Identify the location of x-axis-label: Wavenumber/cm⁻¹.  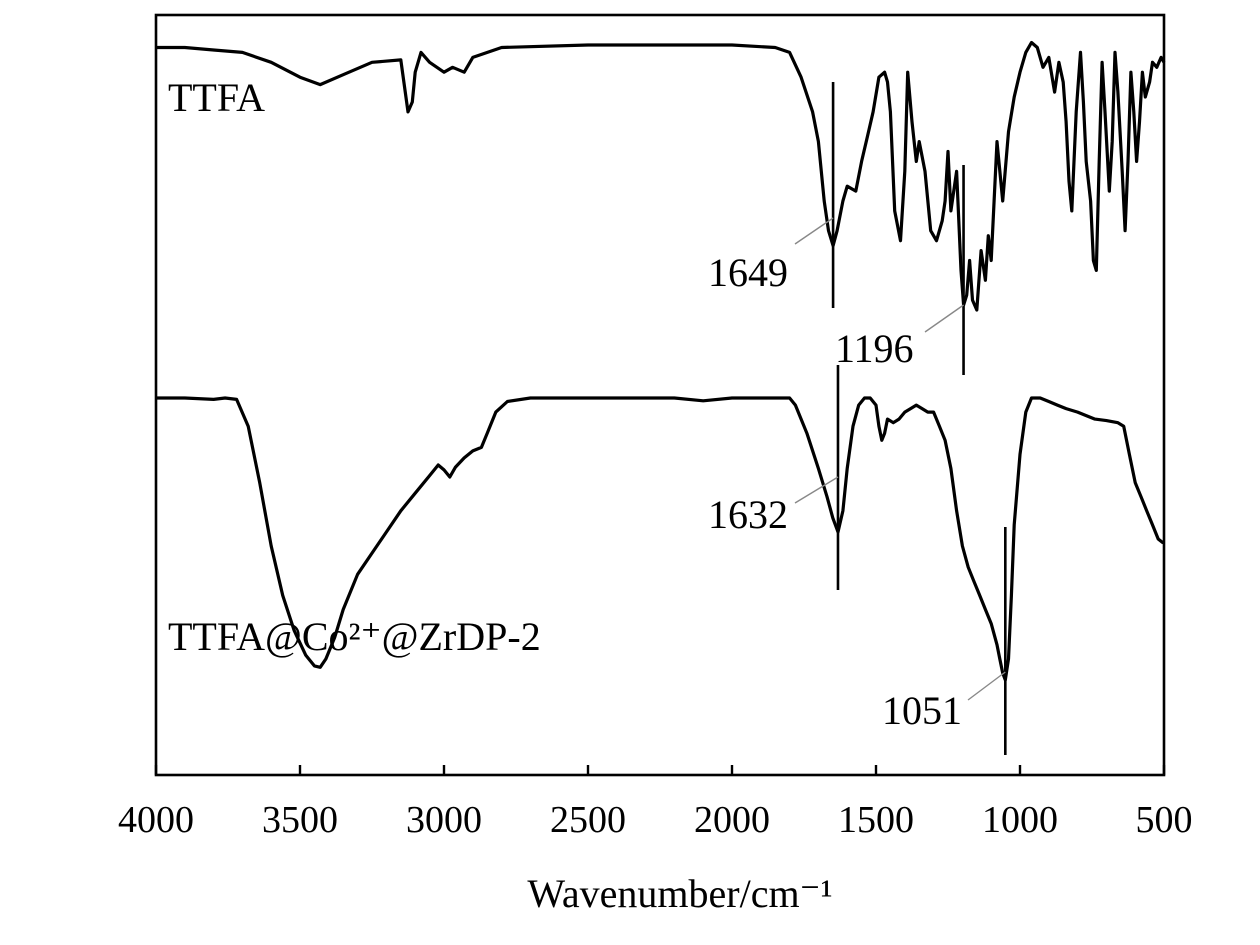
(679, 893).